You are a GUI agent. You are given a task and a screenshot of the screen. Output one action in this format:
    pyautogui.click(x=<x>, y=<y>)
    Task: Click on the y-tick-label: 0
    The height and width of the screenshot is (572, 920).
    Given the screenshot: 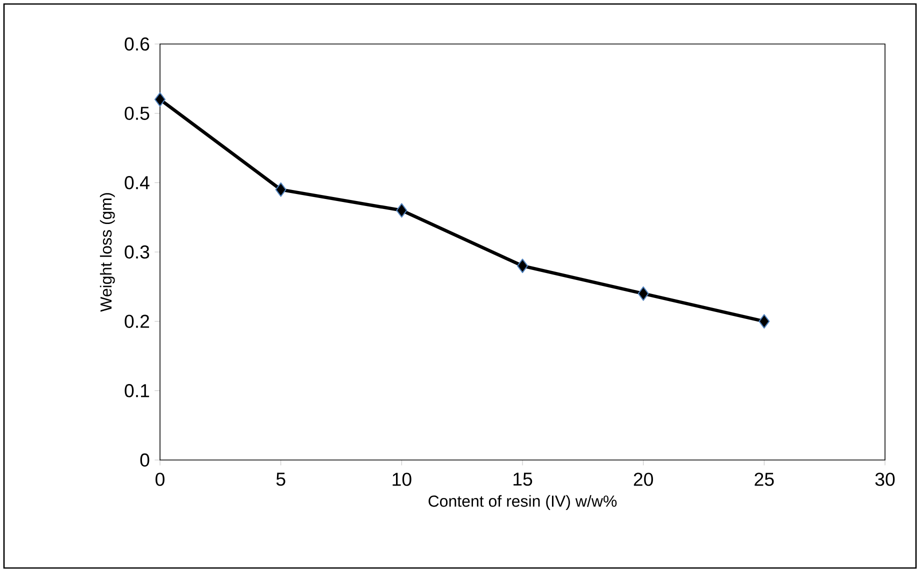 What is the action you would take?
    pyautogui.click(x=145, y=460)
    